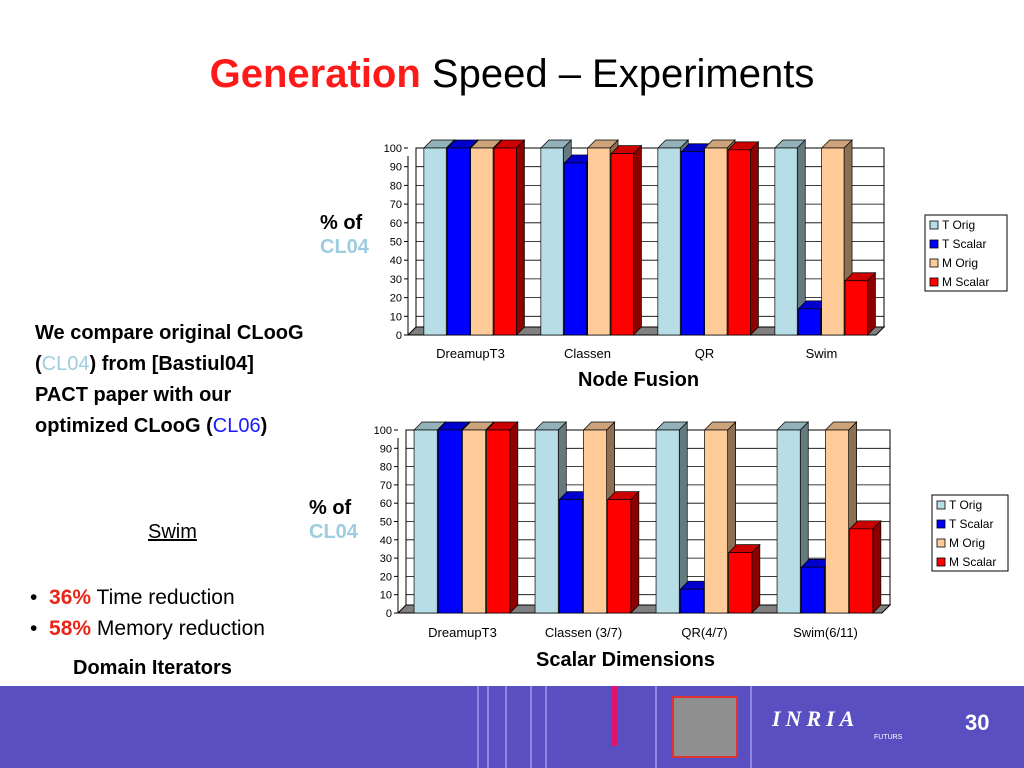 This screenshot has height=768, width=1024. What do you see at coordinates (169, 333) in the screenshot?
I see `desc-line1: We compare original CLooG` at bounding box center [169, 333].